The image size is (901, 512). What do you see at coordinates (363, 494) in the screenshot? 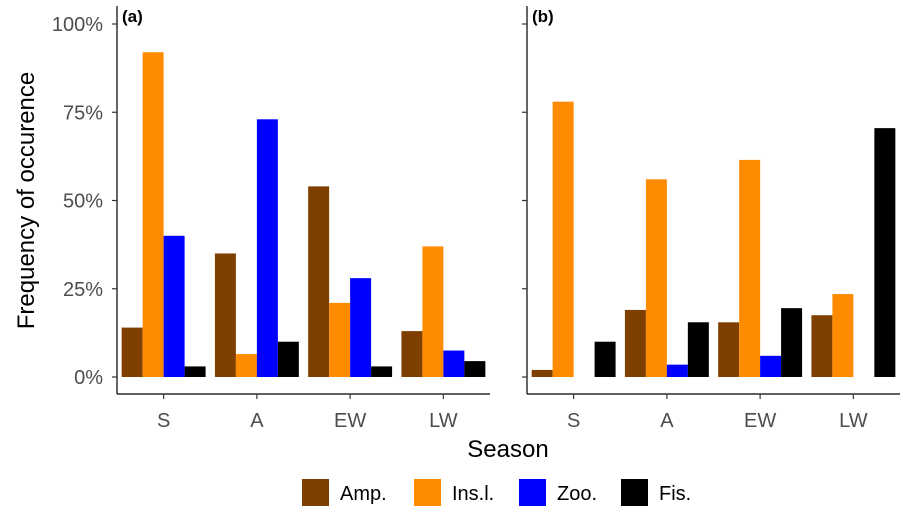
I see `legend-label: Amp.` at bounding box center [363, 494].